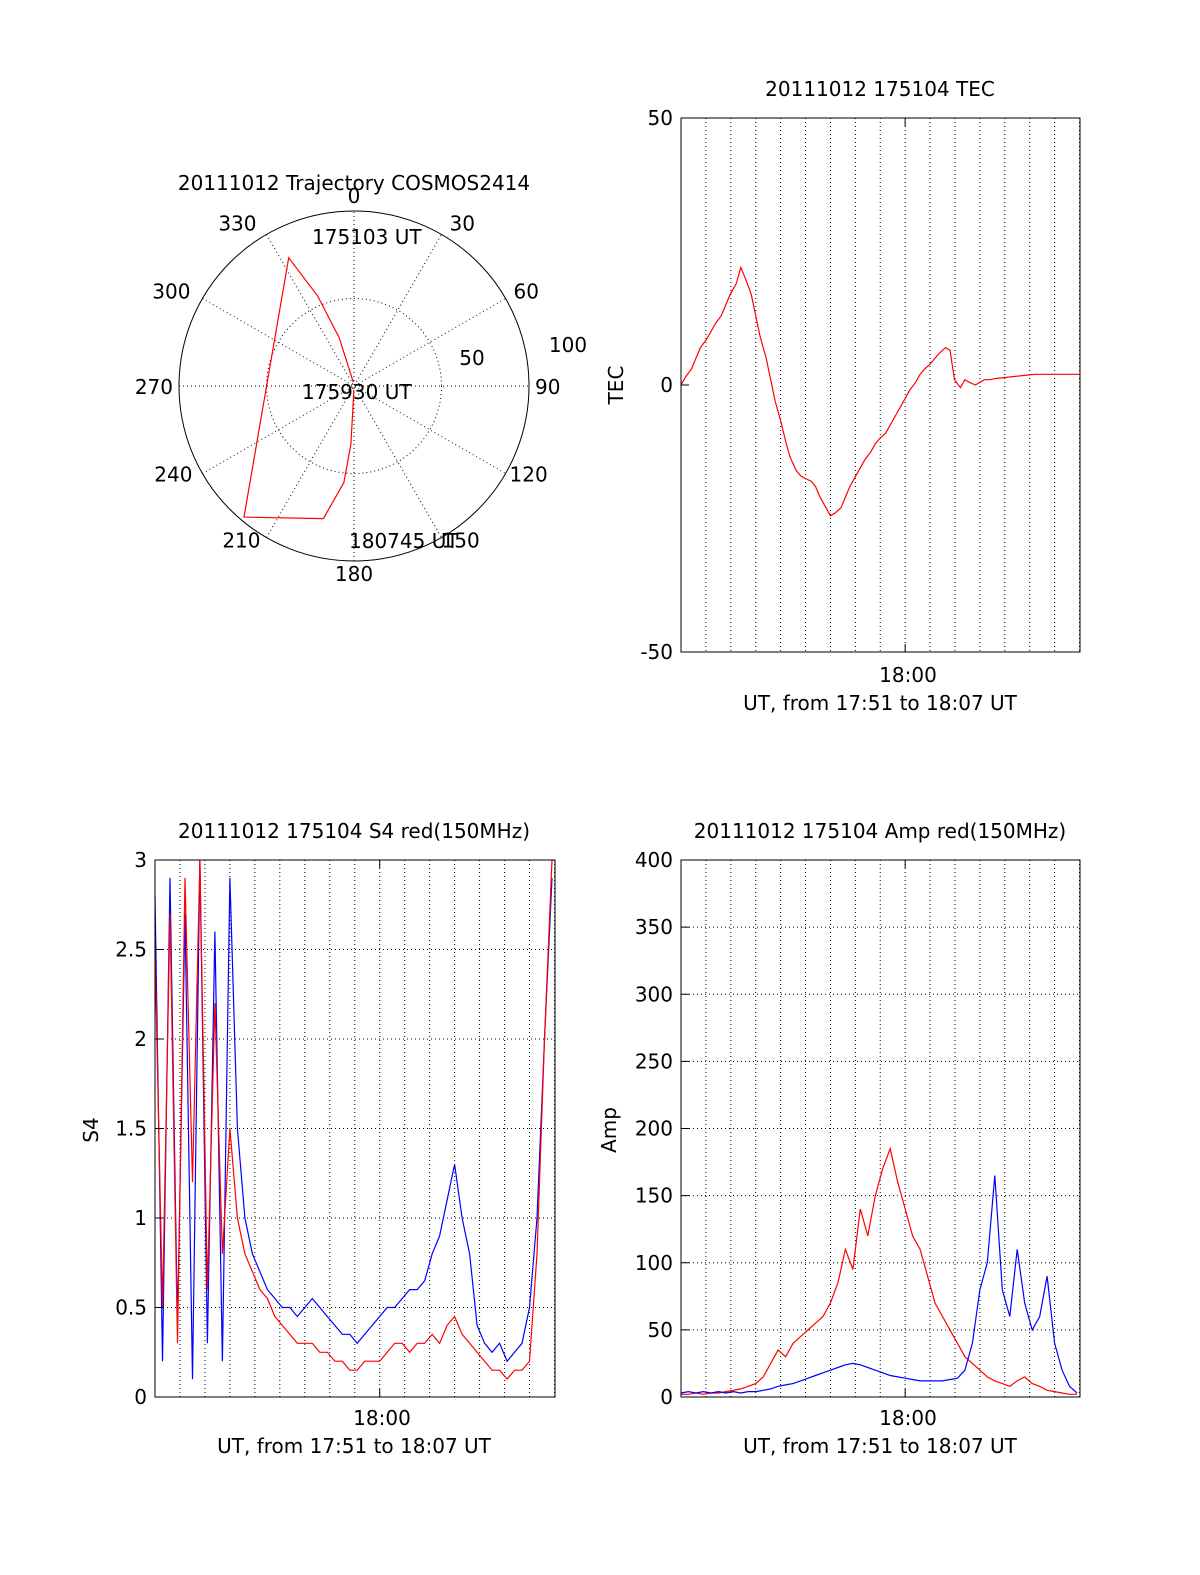 The height and width of the screenshot is (1575, 1200). Describe the element at coordinates (140, 1039) in the screenshot. I see `p2-ytick-label: 2` at that location.